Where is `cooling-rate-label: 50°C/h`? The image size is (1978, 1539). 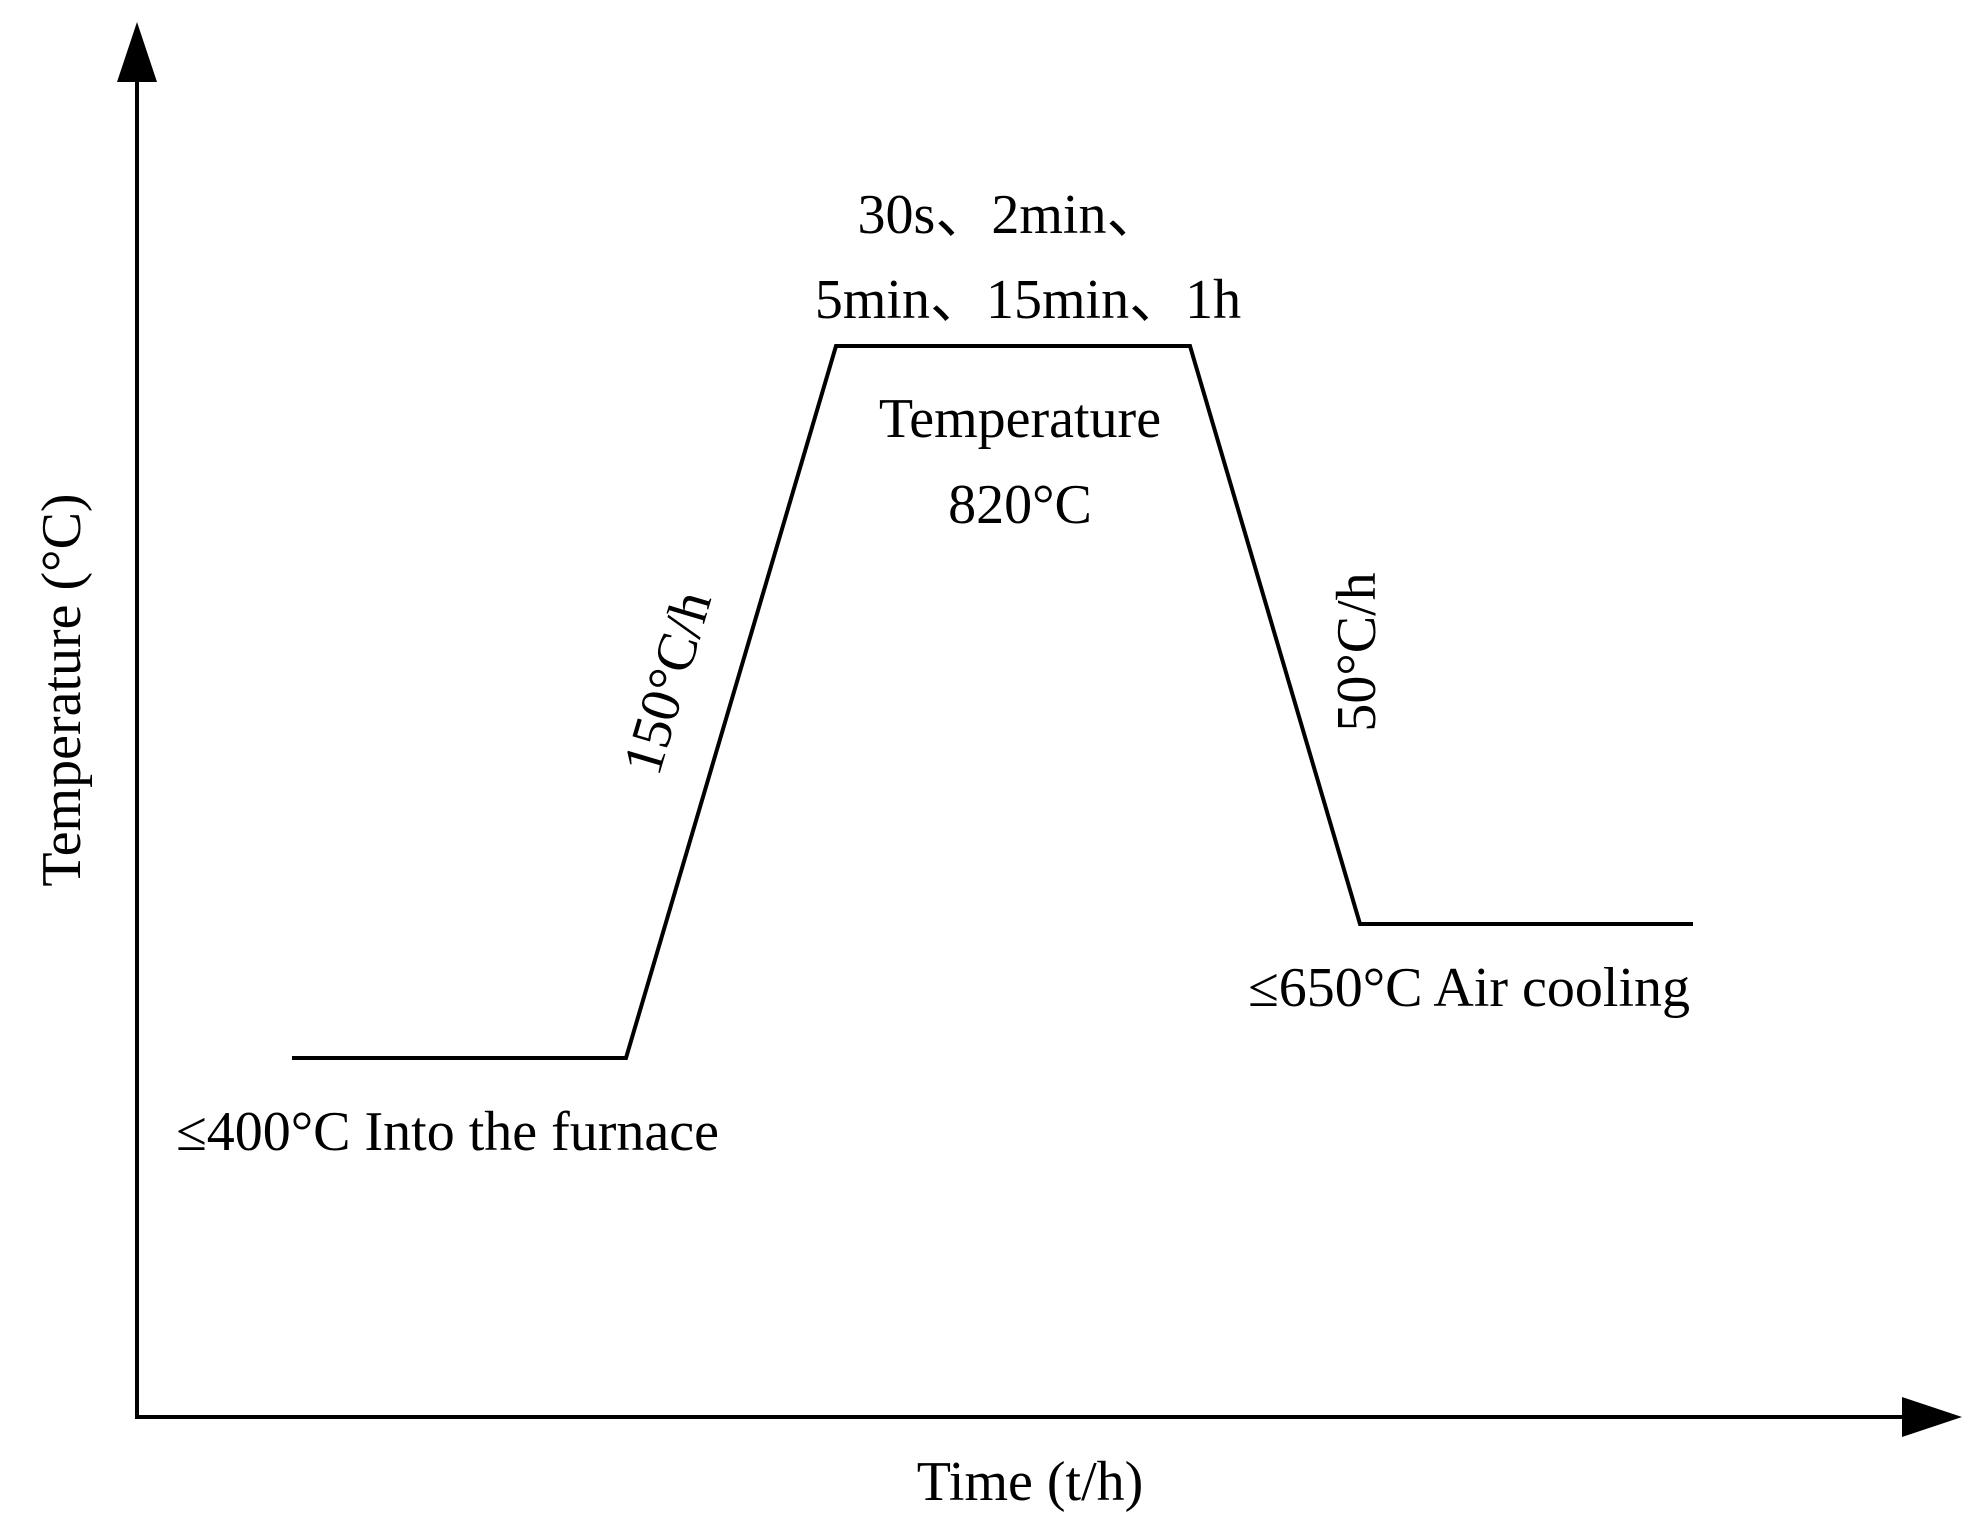
cooling-rate-label: 50°C/h is located at coordinates (1357, 651).